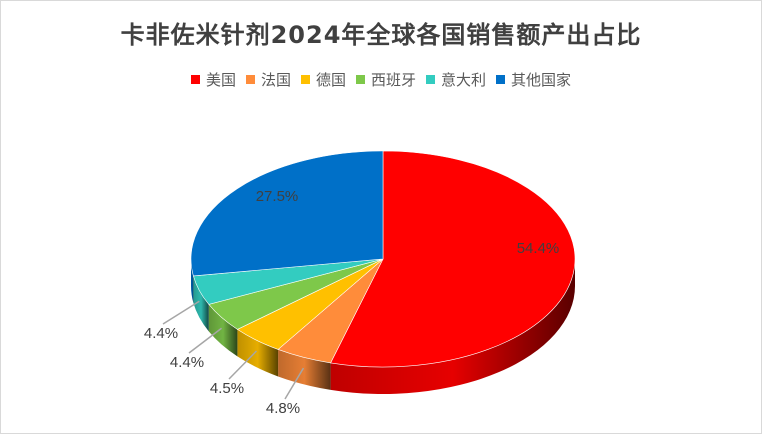 This screenshot has height=434, width=762. What do you see at coordinates (277, 196) in the screenshot?
I see `data-label: 27.5%` at bounding box center [277, 196].